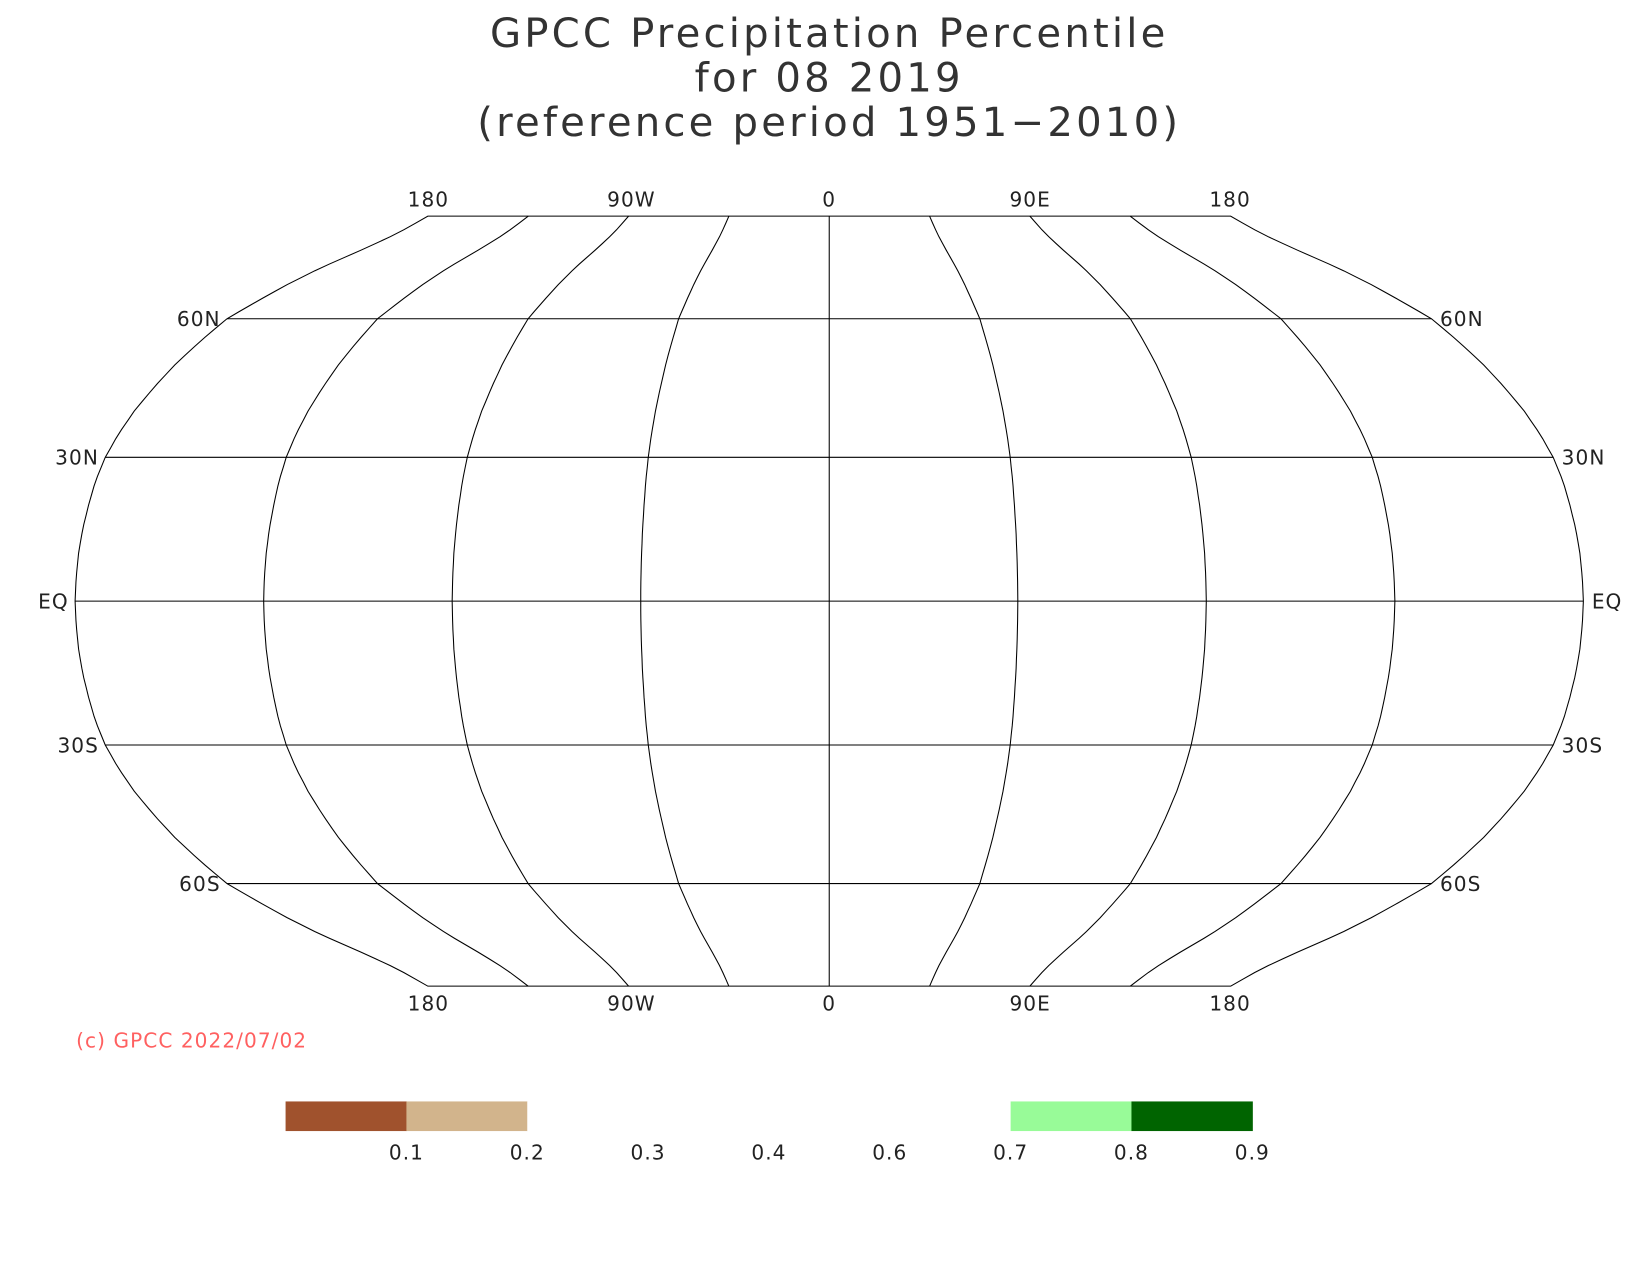 Image resolution: width=1650 pixels, height=1274 pixels. Describe the element at coordinates (829, 78) in the screenshot. I see `title-line: for 08 2019` at that location.